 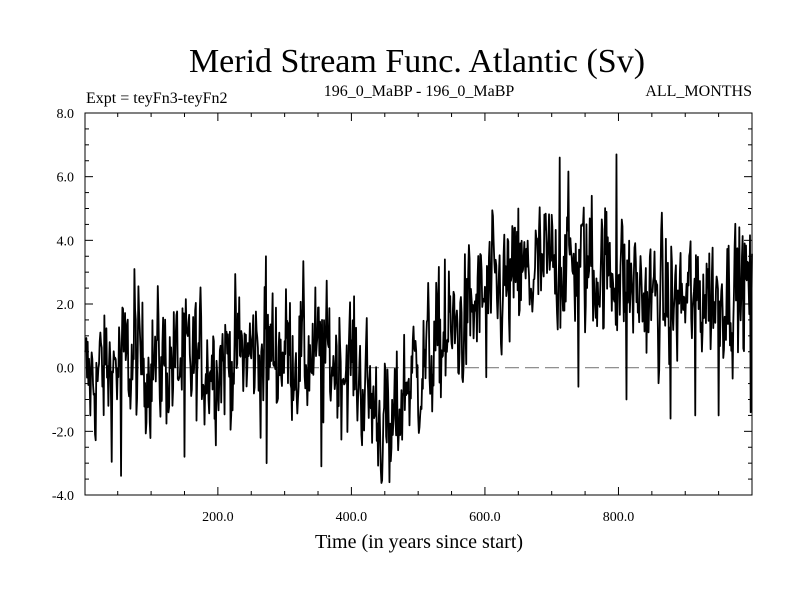 I want to click on y-tick-label: 8.0, so click(x=66, y=114).